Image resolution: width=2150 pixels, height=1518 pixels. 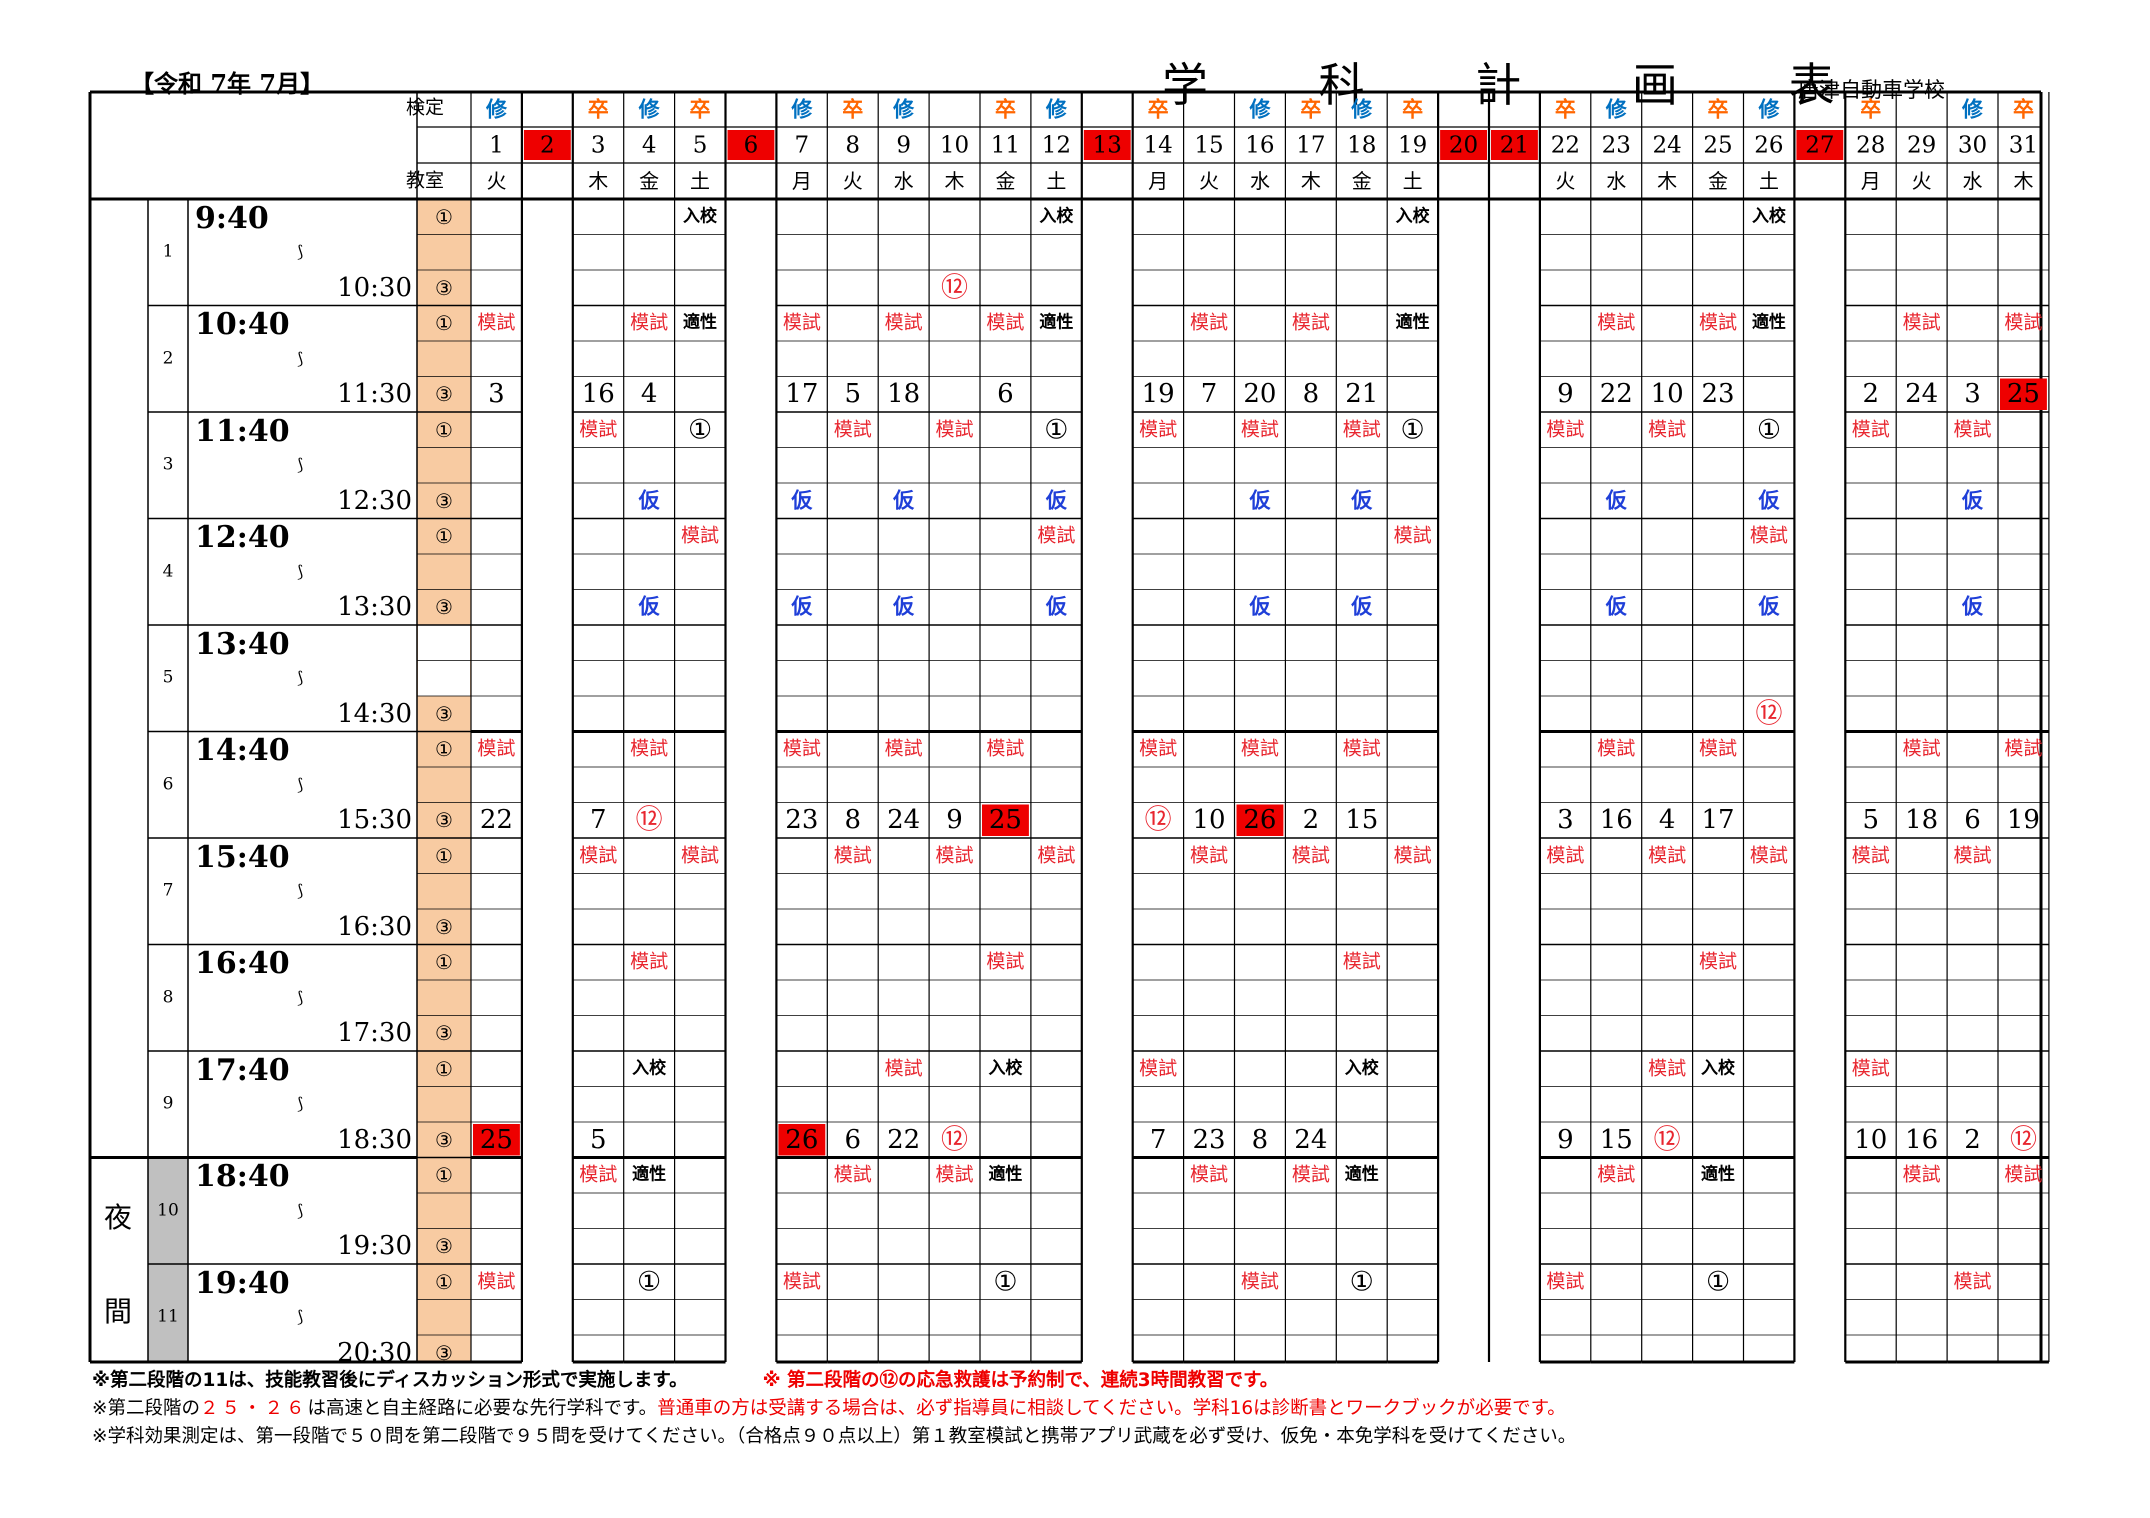 I want to click on weekday-day-9: 水, so click(x=903, y=181).